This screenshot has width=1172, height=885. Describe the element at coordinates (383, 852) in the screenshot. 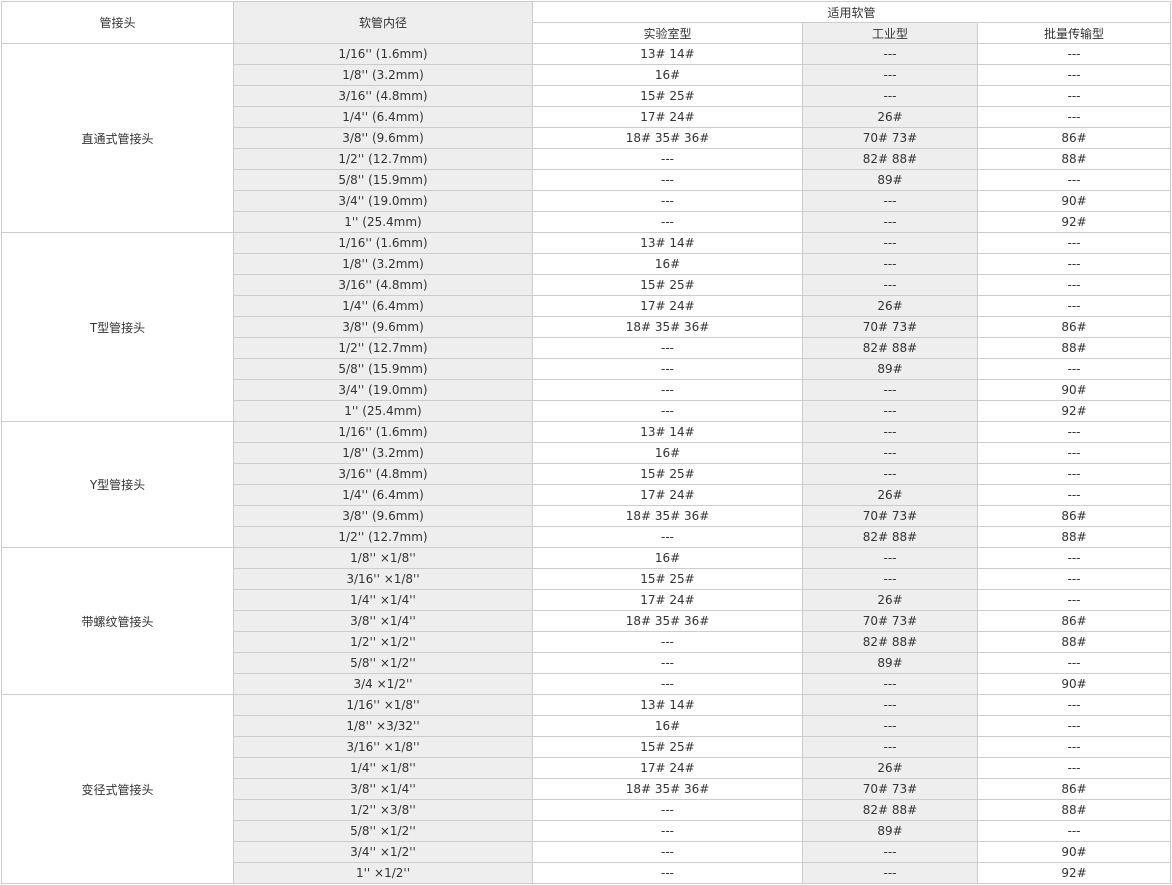

I see `hose-id-cell: 3/4'' ×1/2''` at that location.